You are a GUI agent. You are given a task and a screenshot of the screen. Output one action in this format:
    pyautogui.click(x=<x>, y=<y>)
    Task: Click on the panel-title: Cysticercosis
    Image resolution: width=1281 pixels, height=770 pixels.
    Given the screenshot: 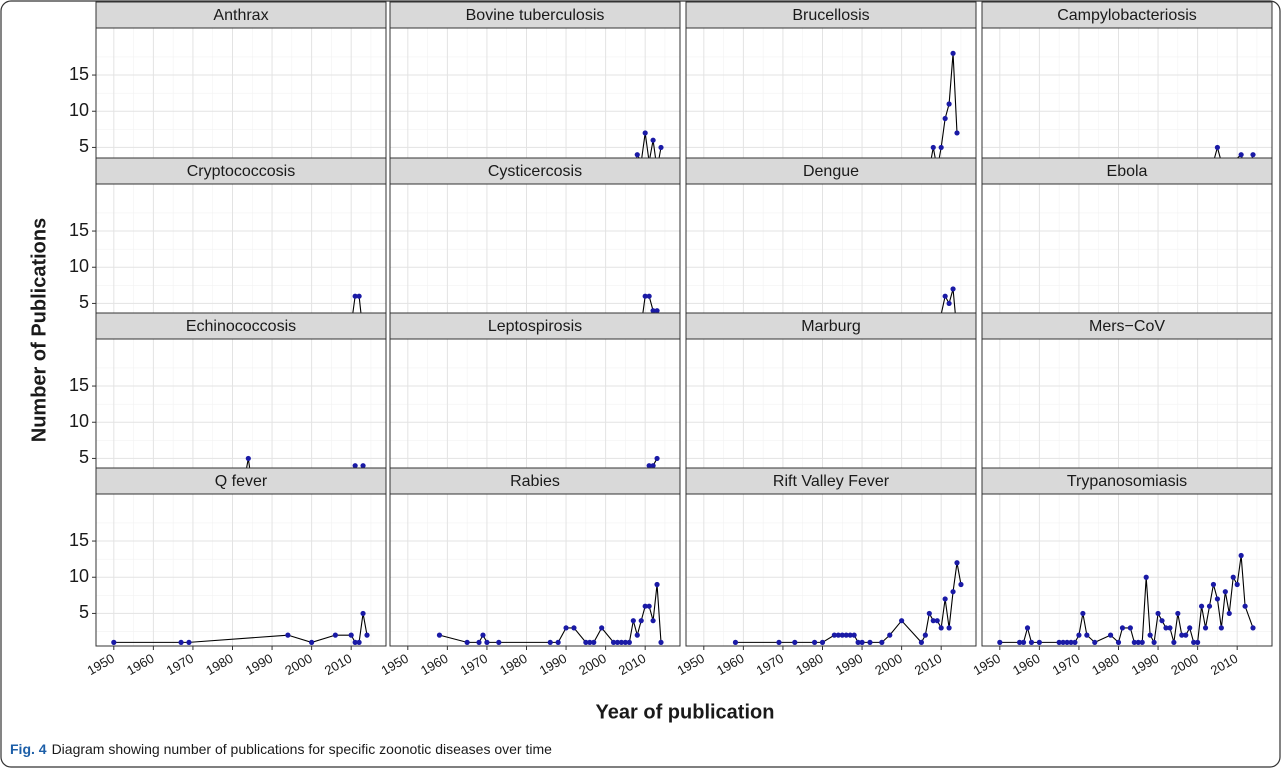 What is the action you would take?
    pyautogui.click(x=535, y=171)
    